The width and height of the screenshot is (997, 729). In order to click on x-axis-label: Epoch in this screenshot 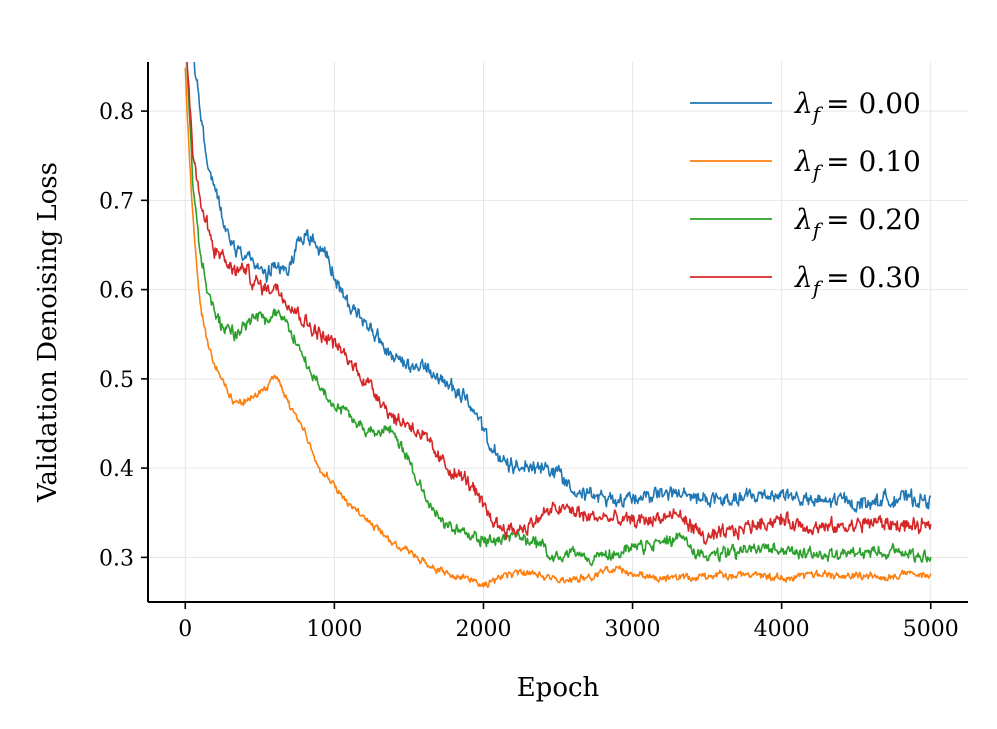, I will do `click(558, 688)`.